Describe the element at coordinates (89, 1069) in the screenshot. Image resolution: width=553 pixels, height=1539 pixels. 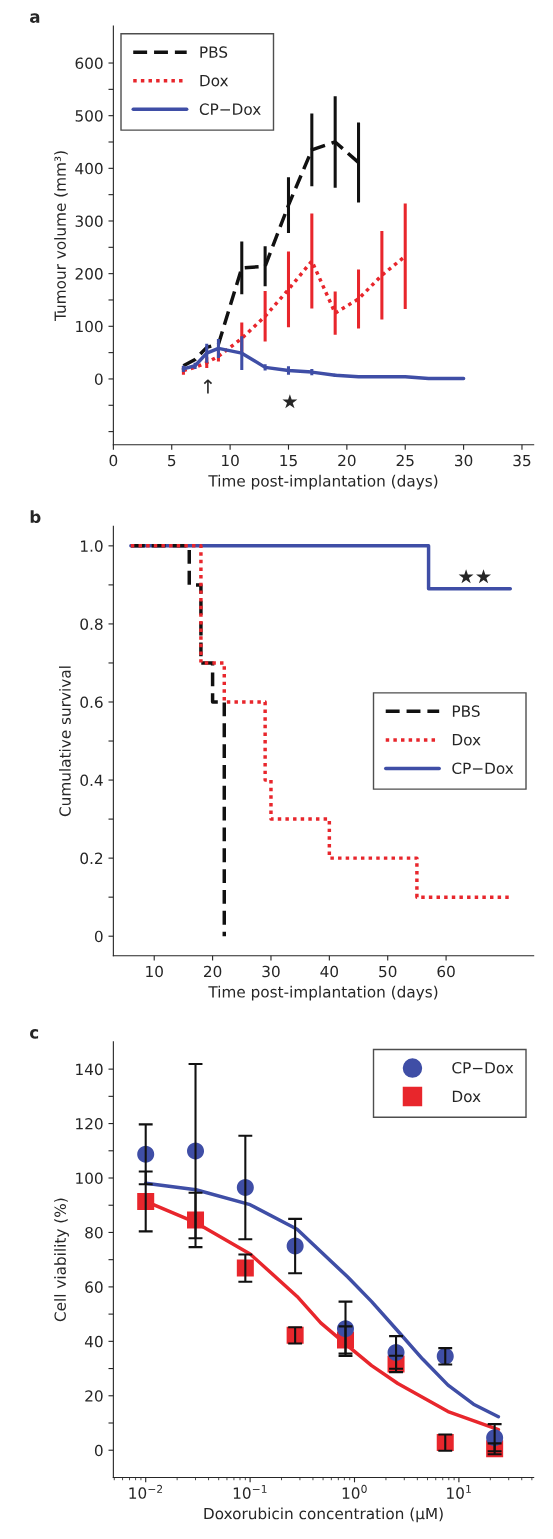
I see `y-tick-label: 140` at that location.